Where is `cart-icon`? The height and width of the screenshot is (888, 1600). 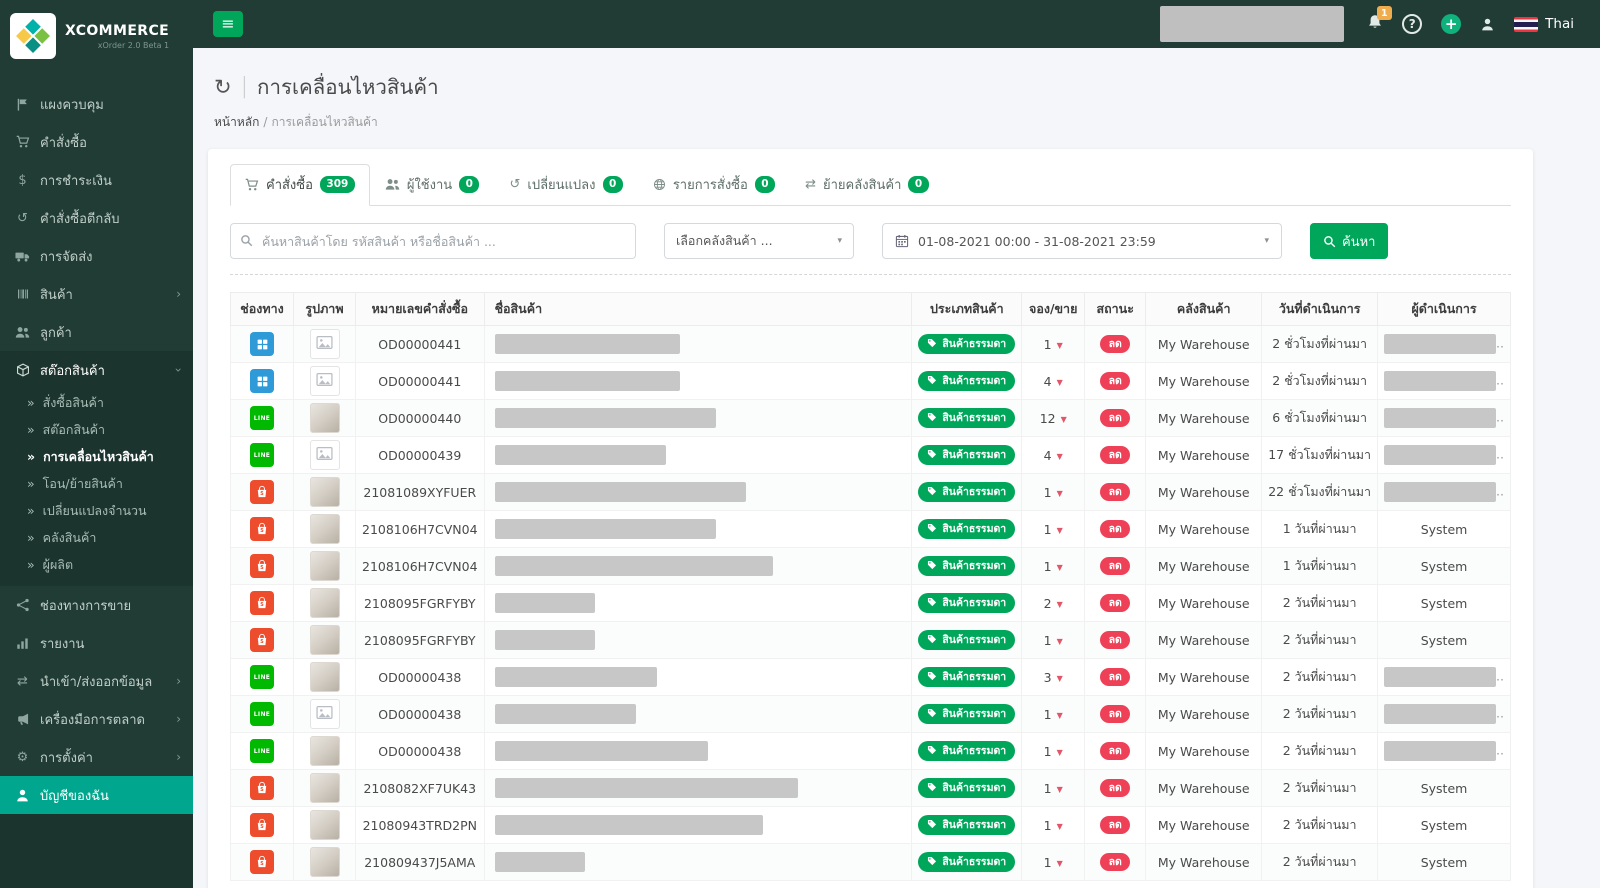
cart-icon is located at coordinates (252, 185).